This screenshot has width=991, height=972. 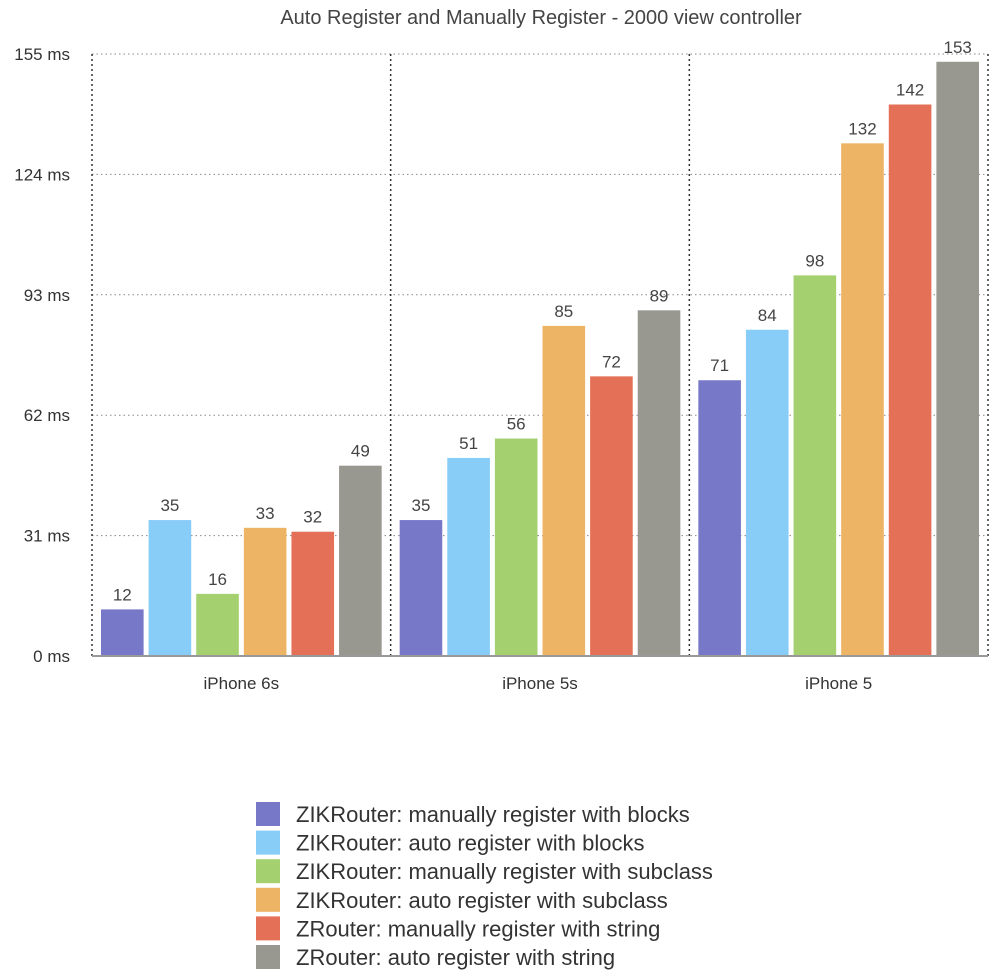 What do you see at coordinates (838, 683) in the screenshot?
I see `x-tick-label: iPhone 5` at bounding box center [838, 683].